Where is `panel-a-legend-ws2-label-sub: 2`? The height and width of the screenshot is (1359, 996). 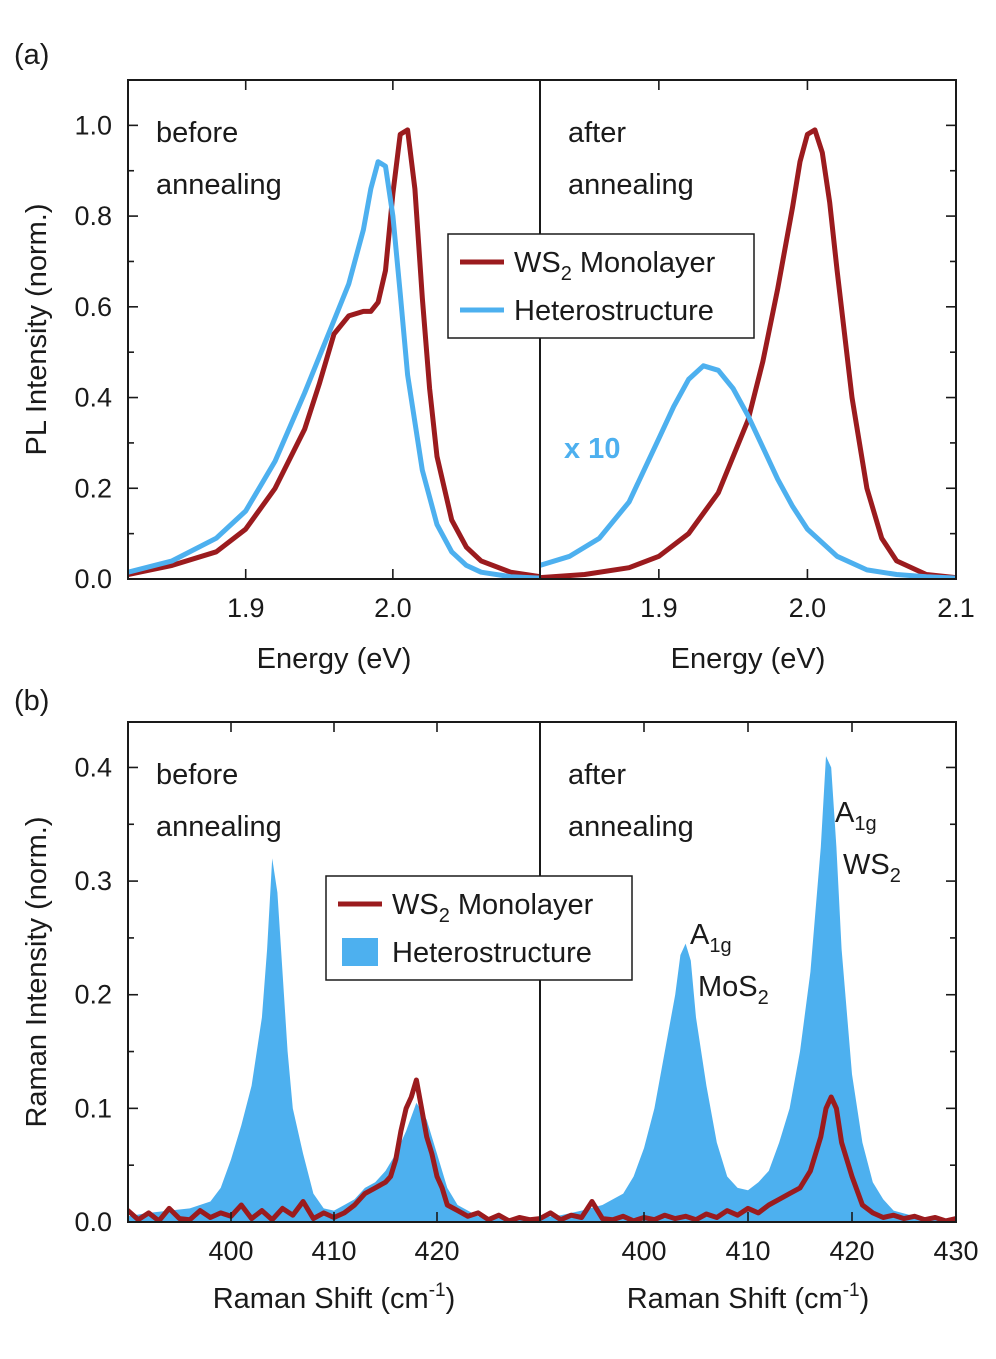
panel-a-legend-ws2-label-sub: 2 is located at coordinates (566, 274).